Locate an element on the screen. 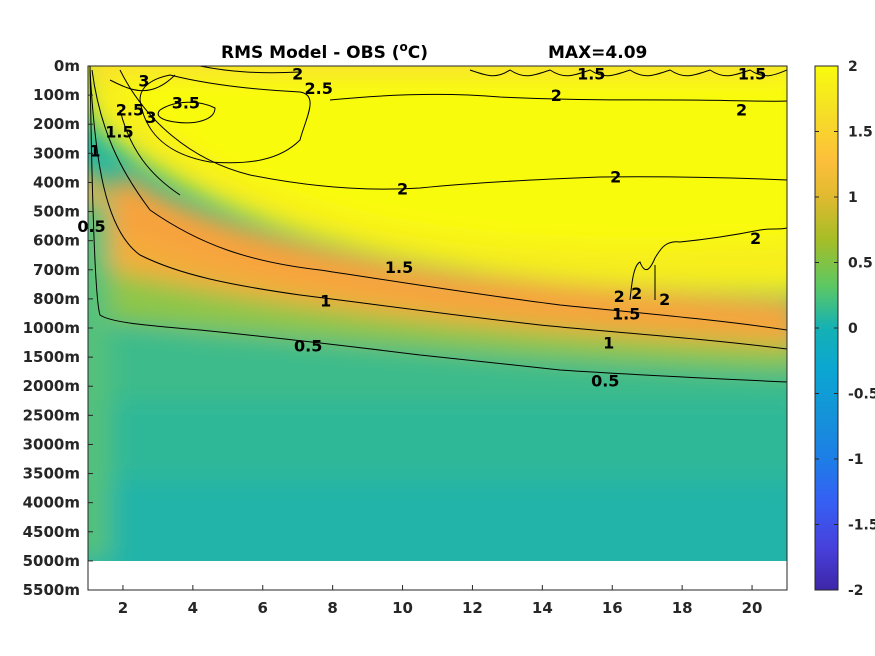 The width and height of the screenshot is (875, 656). x-tick-label: 12 is located at coordinates (472, 608).